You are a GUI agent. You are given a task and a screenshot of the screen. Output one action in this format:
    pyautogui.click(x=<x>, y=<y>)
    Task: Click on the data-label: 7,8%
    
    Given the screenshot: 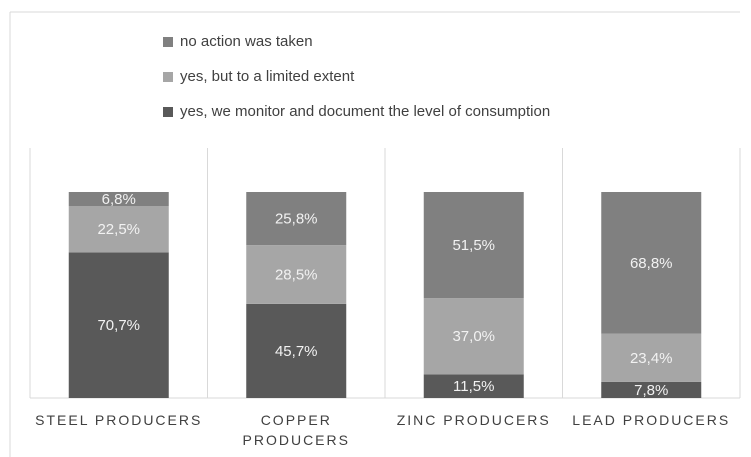 What is the action you would take?
    pyautogui.click(x=651, y=390)
    